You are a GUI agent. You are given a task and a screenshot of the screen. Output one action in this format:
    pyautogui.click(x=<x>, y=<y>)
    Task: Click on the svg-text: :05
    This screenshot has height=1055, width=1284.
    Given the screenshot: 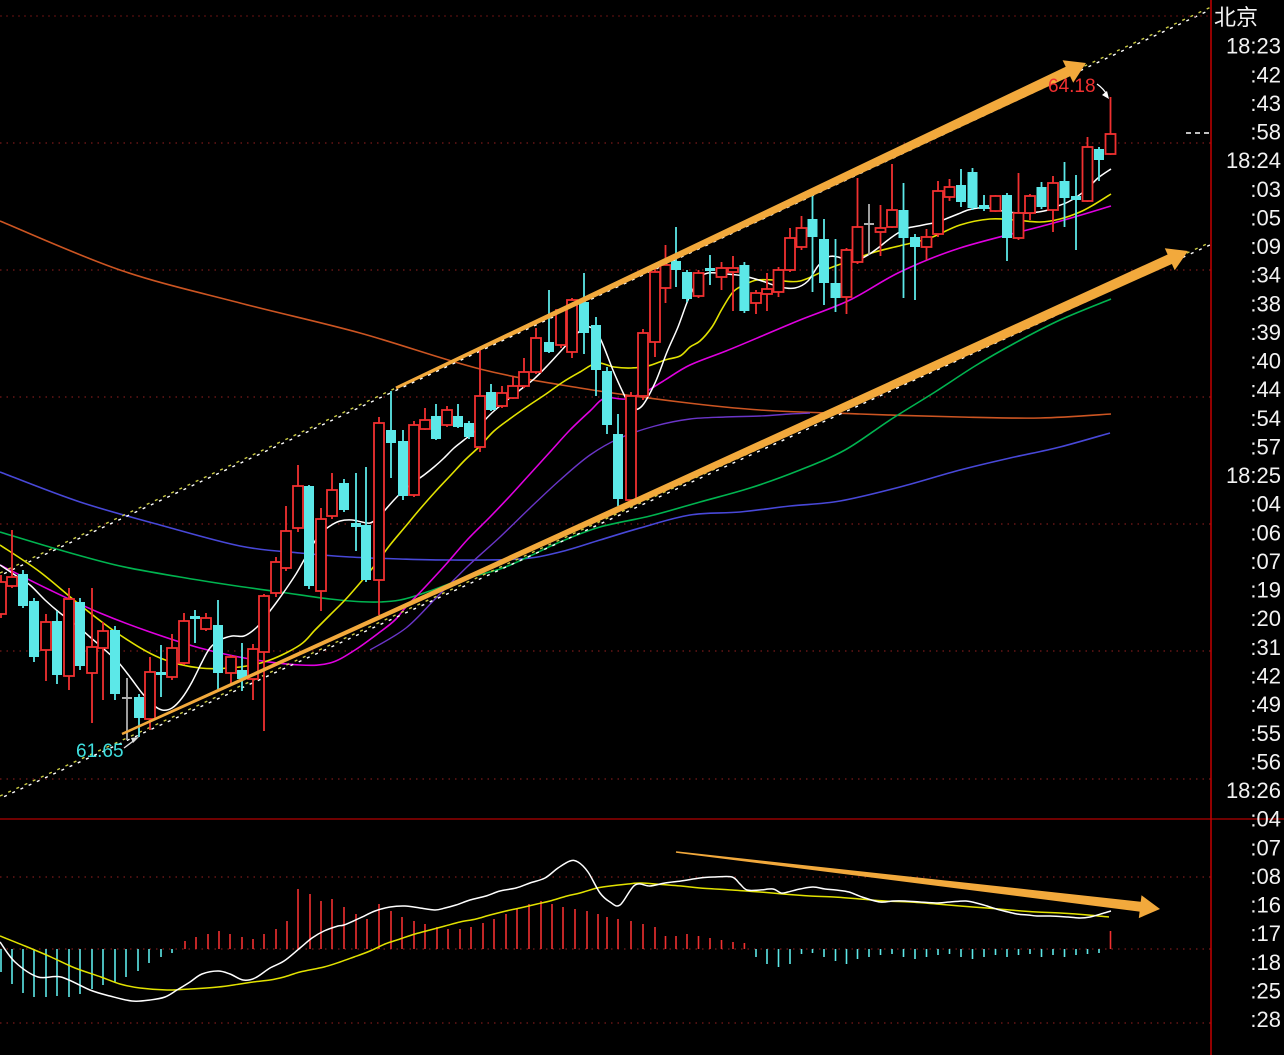 What is the action you would take?
    pyautogui.click(x=1265, y=217)
    